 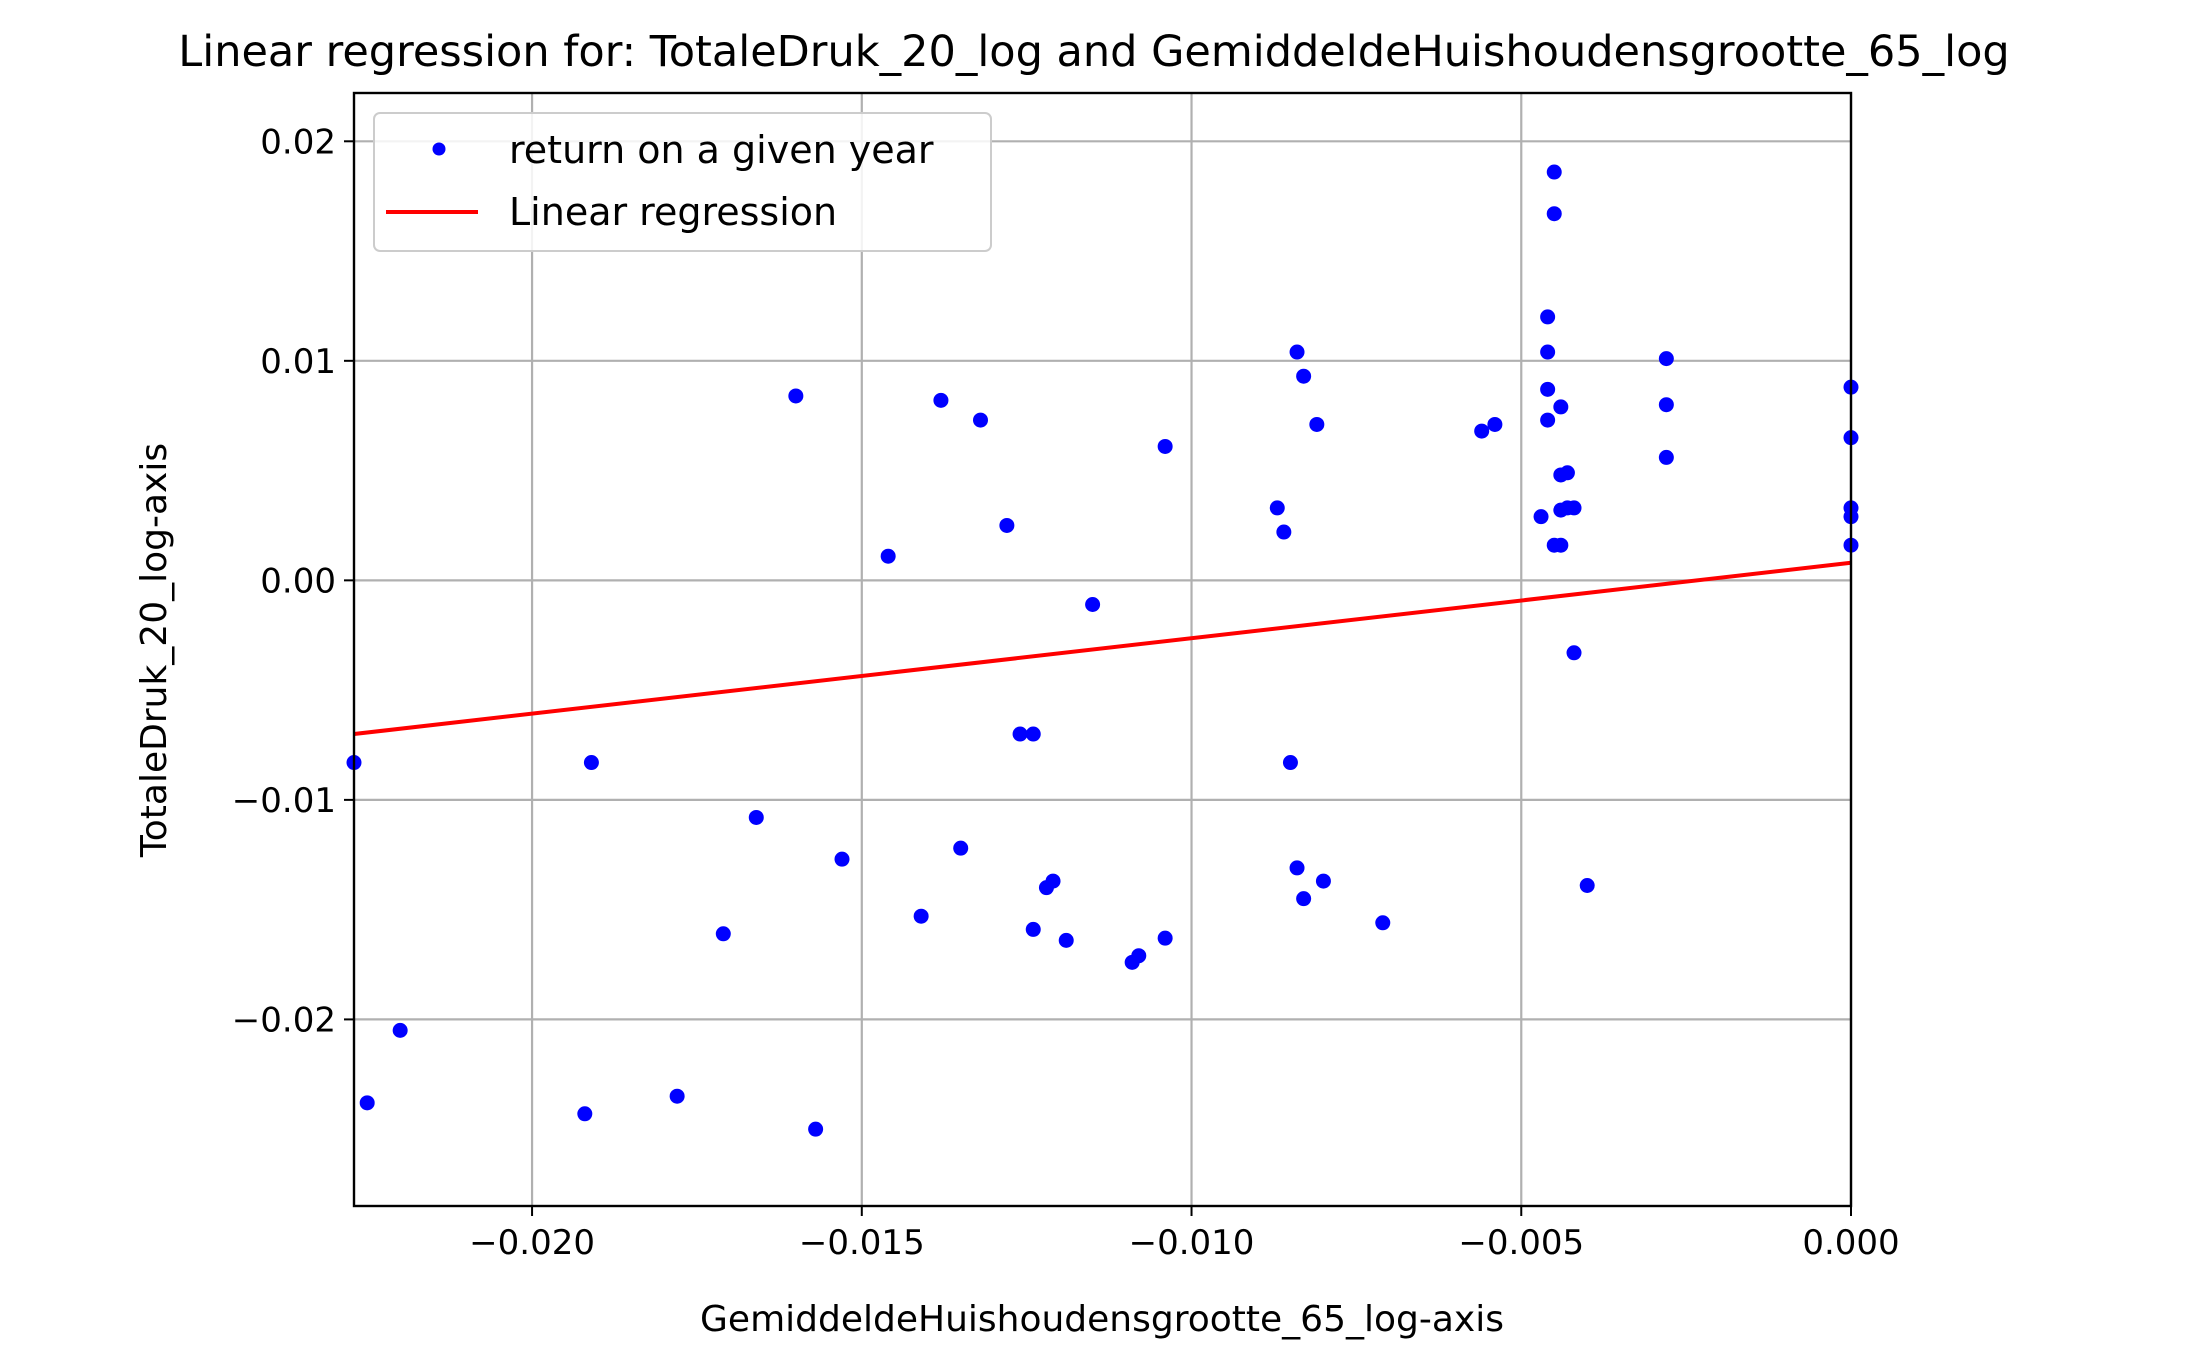 What do you see at coordinates (298, 362) in the screenshot?
I see `y-tick-label: 0.01` at bounding box center [298, 362].